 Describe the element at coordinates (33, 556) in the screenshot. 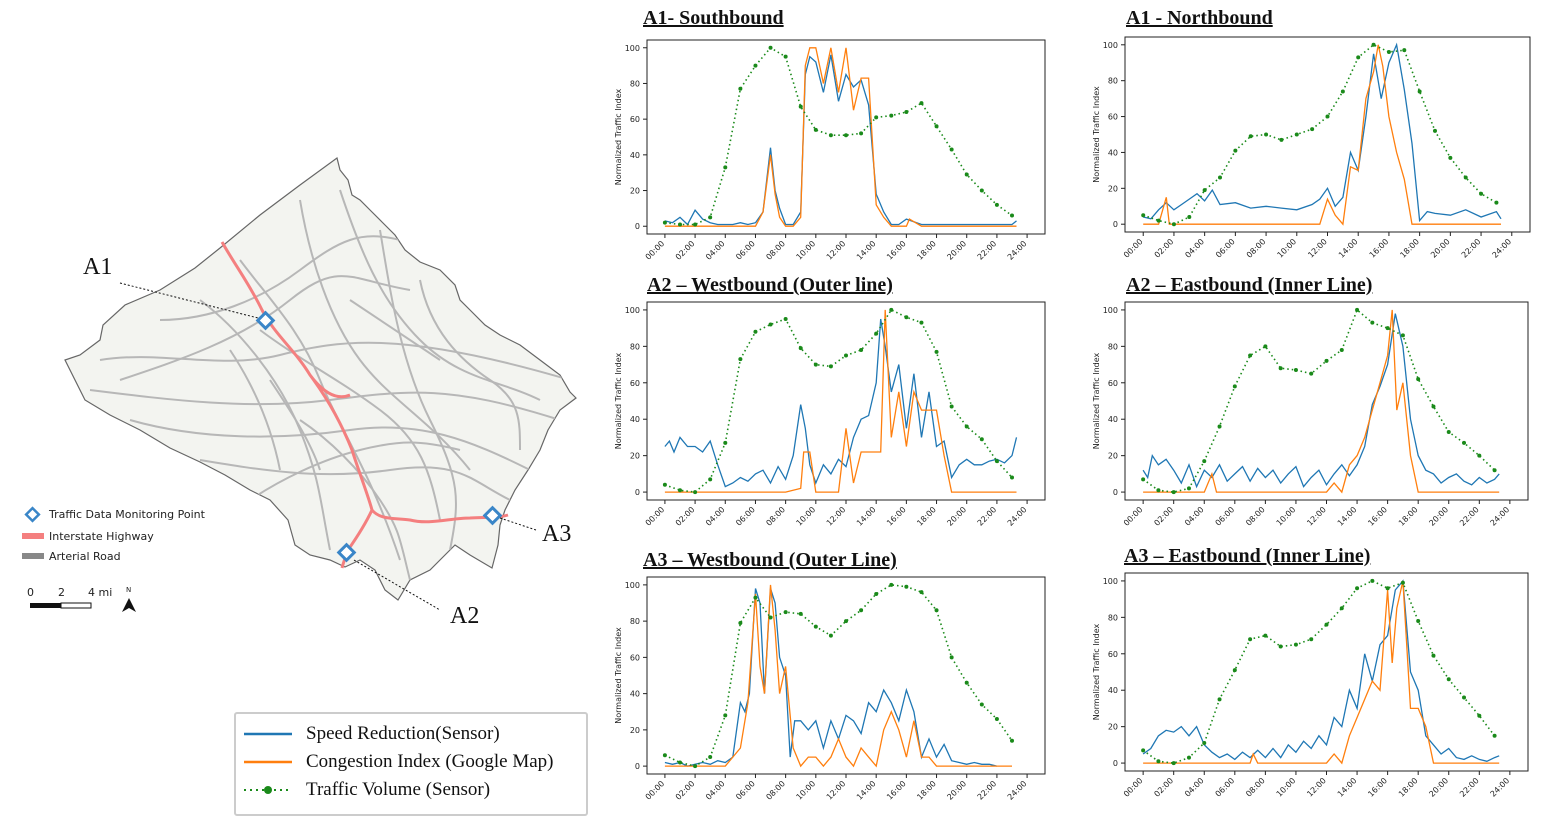

I see `legend-arterial-swatch` at that location.